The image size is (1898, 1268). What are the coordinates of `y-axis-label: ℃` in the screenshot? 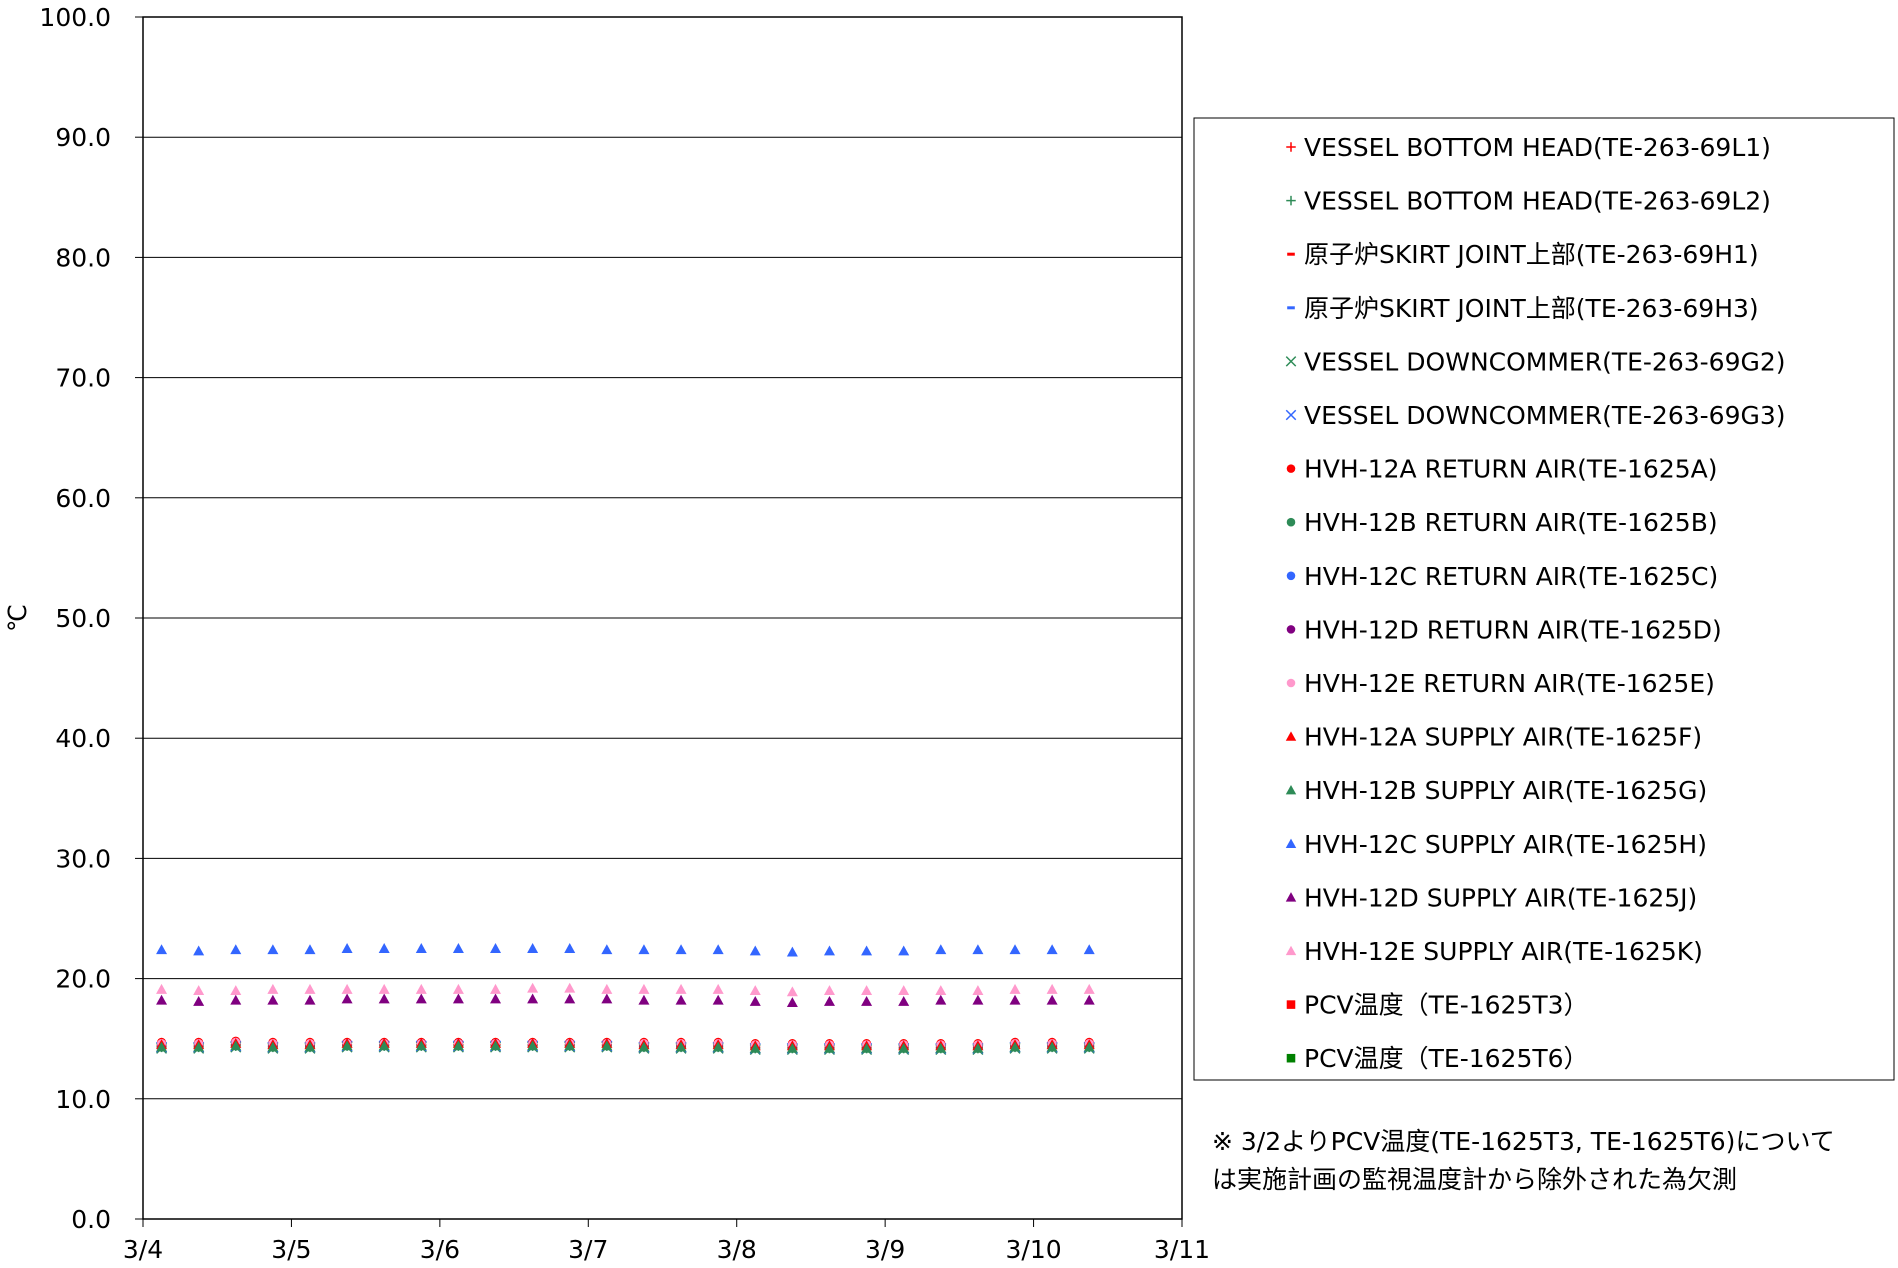 It's located at (17, 618).